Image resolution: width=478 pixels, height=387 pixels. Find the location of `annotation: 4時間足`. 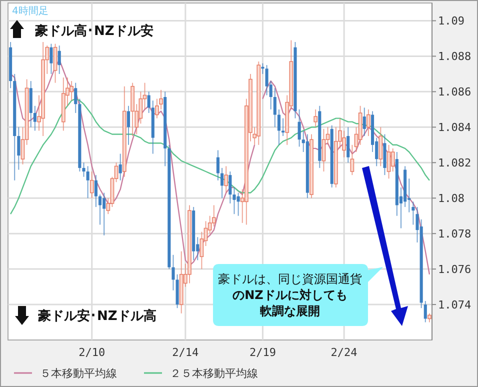

annotation: 4時間足 is located at coordinates (30, 11).